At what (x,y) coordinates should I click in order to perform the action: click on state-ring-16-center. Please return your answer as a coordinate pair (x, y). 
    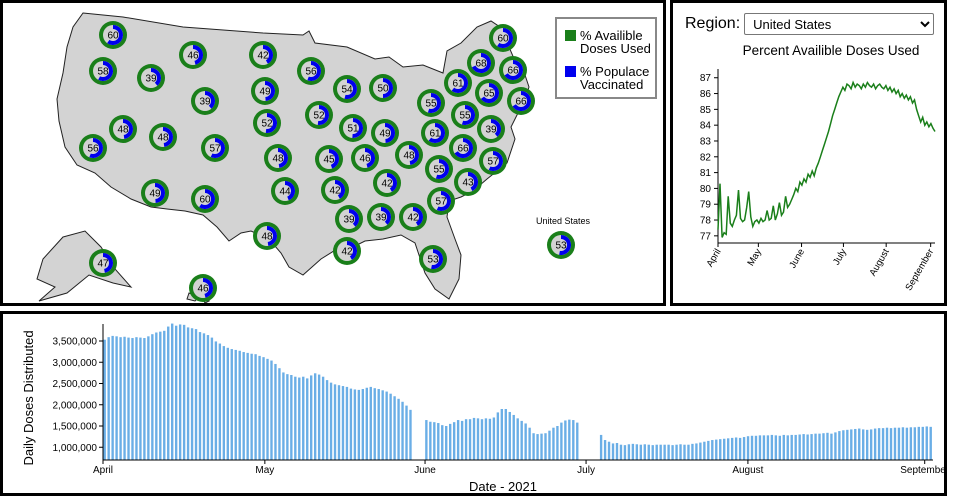
    Looking at the image, I should click on (353, 128).